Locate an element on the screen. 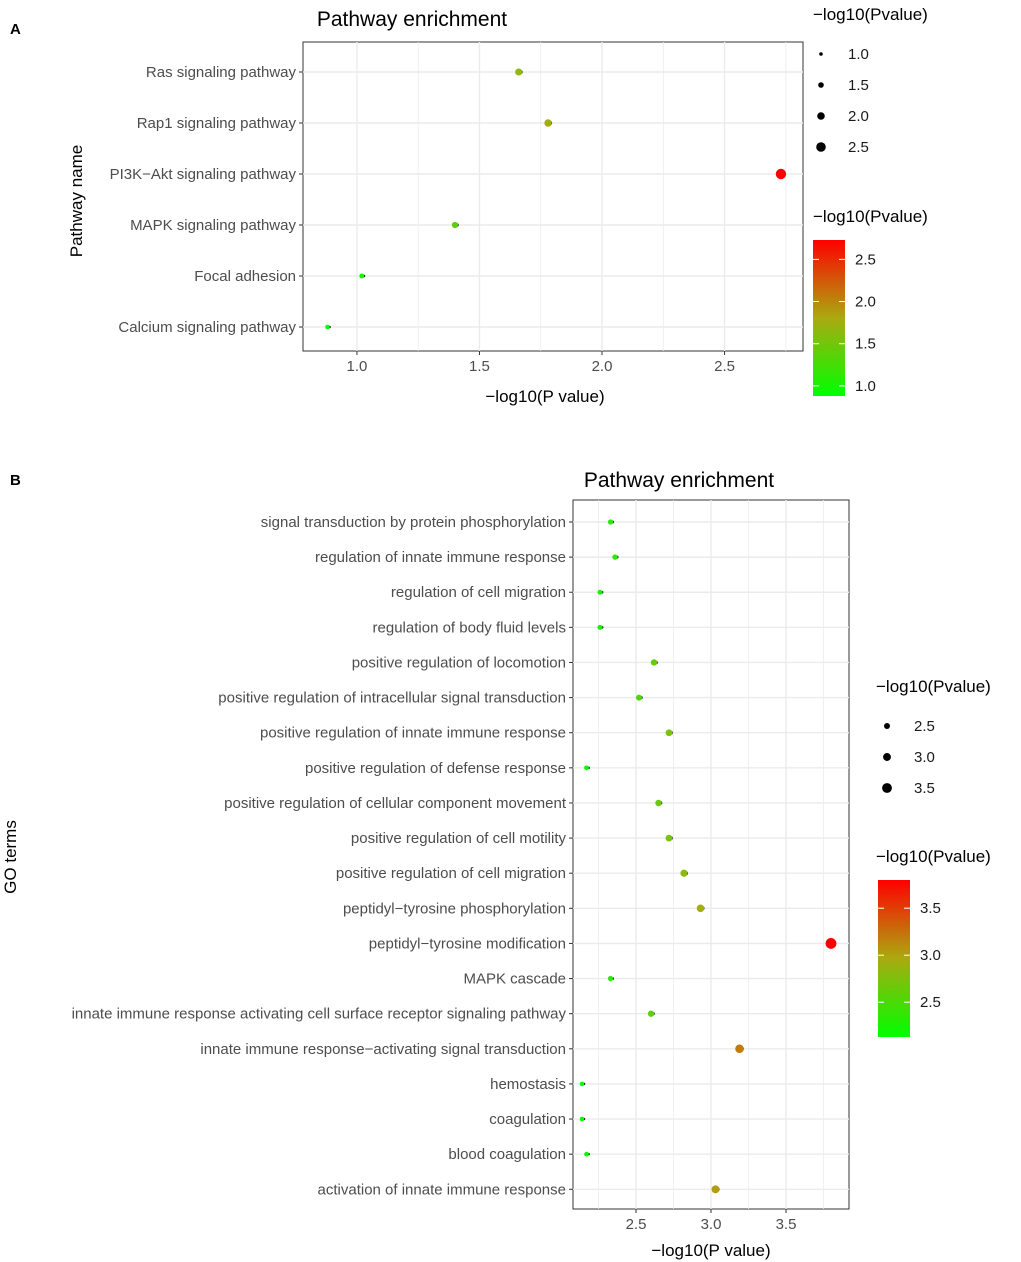 This screenshot has width=1021, height=1262. chart-a-x-axis-label: −log10(P value) is located at coordinates (544, 396).